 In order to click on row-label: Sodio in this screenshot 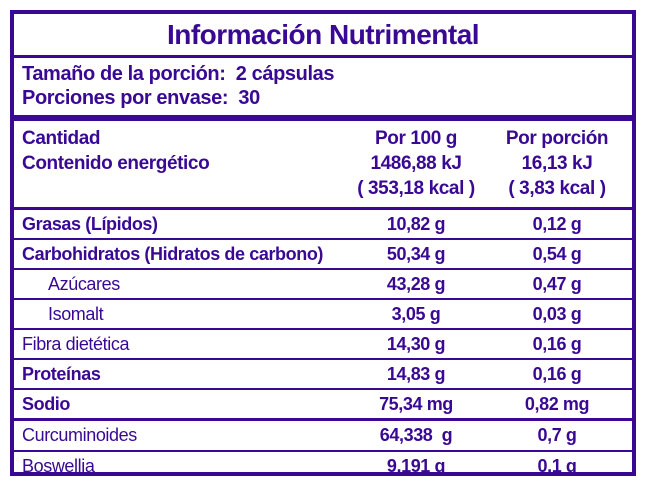, I will do `click(46, 403)`.